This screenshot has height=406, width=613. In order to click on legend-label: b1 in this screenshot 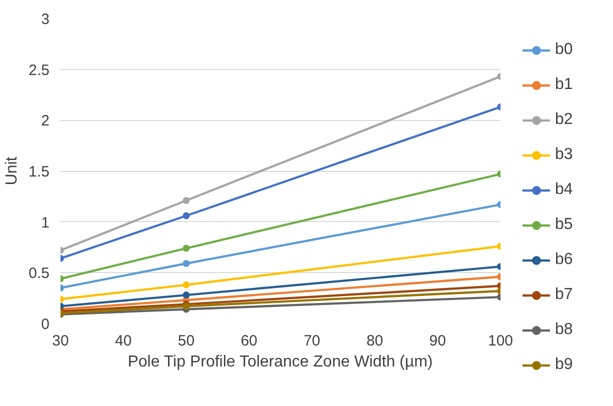, I will do `click(564, 85)`.